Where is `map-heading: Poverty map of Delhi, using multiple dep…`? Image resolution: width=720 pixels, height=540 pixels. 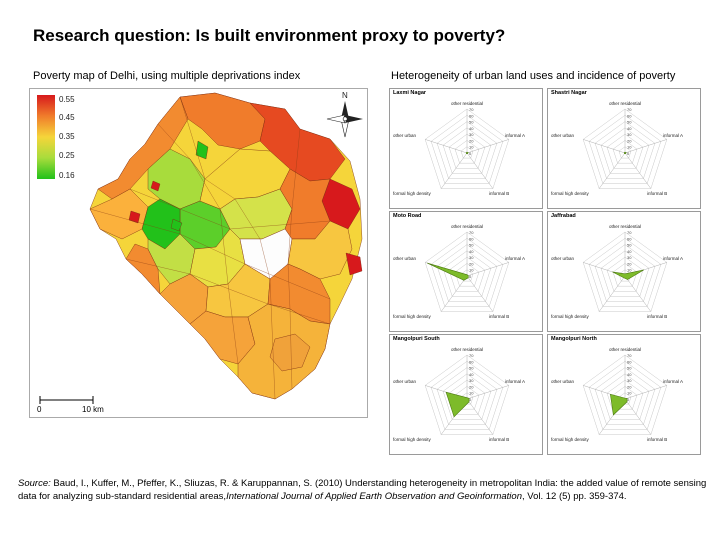 map-heading: Poverty map of Delhi, using multiple dep… is located at coordinates (167, 76).